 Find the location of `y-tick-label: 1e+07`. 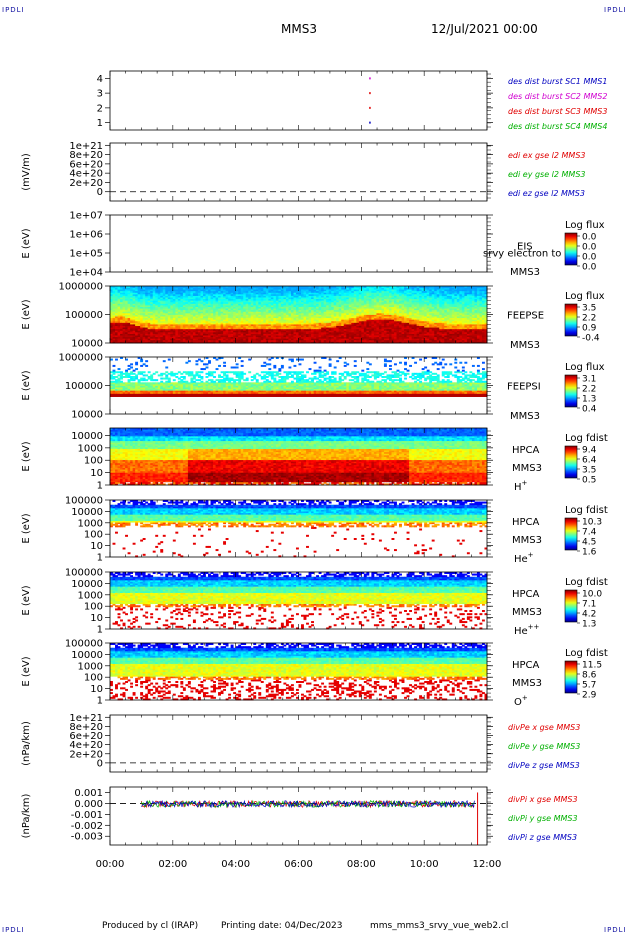

y-tick-label: 1e+07 is located at coordinates (86, 216).